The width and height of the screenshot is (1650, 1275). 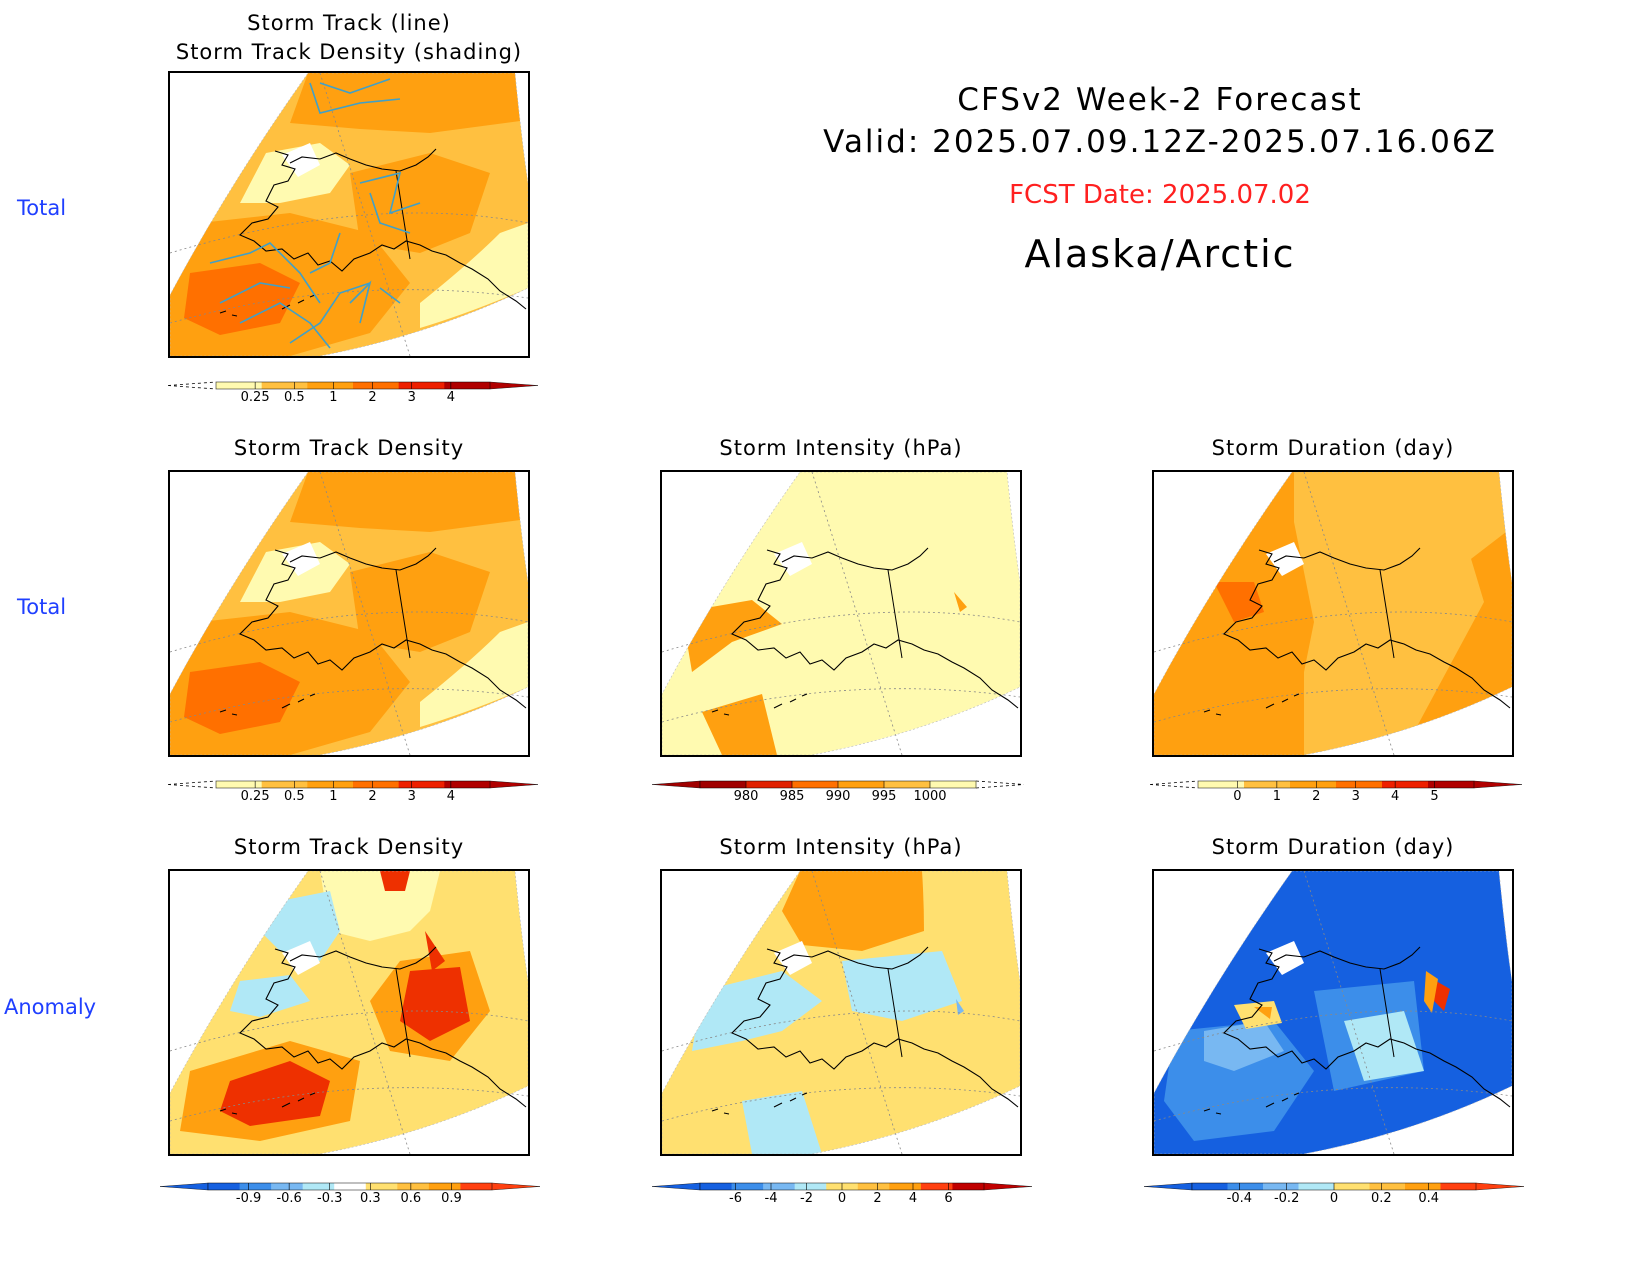 I want to click on map-panel-intensity-anom, so click(x=841, y=1012).